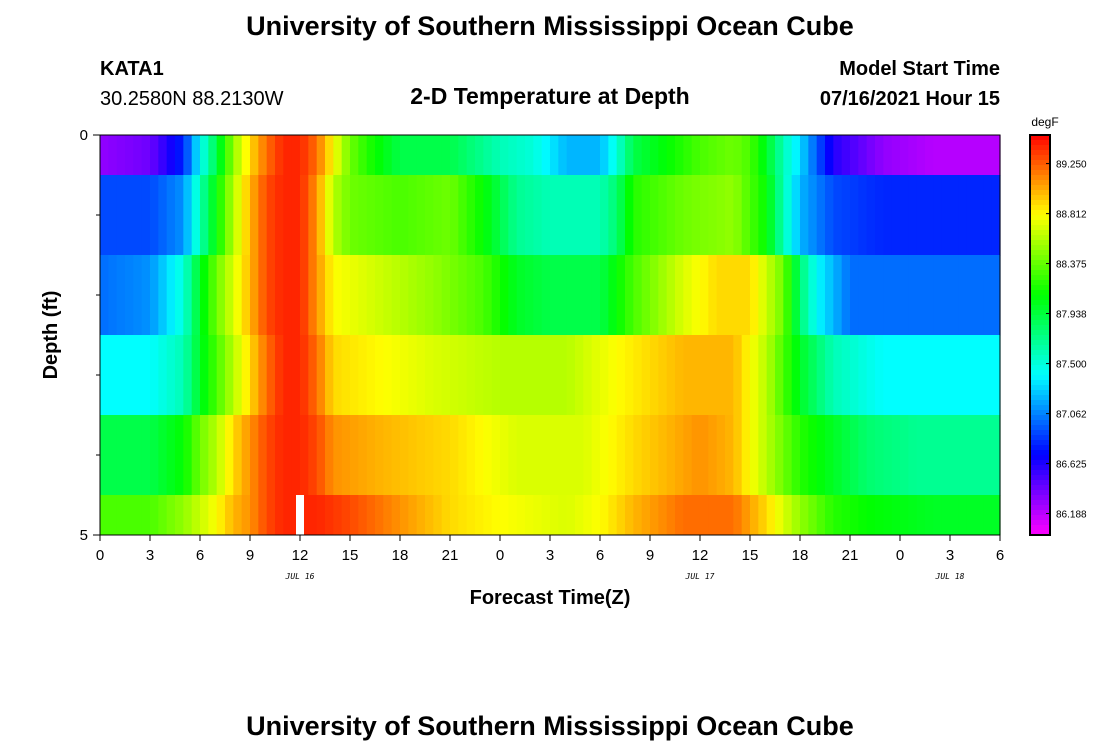 The height and width of the screenshot is (750, 1100). Describe the element at coordinates (51, 335) in the screenshot. I see `y-axis-label: Depth (ft)` at that location.